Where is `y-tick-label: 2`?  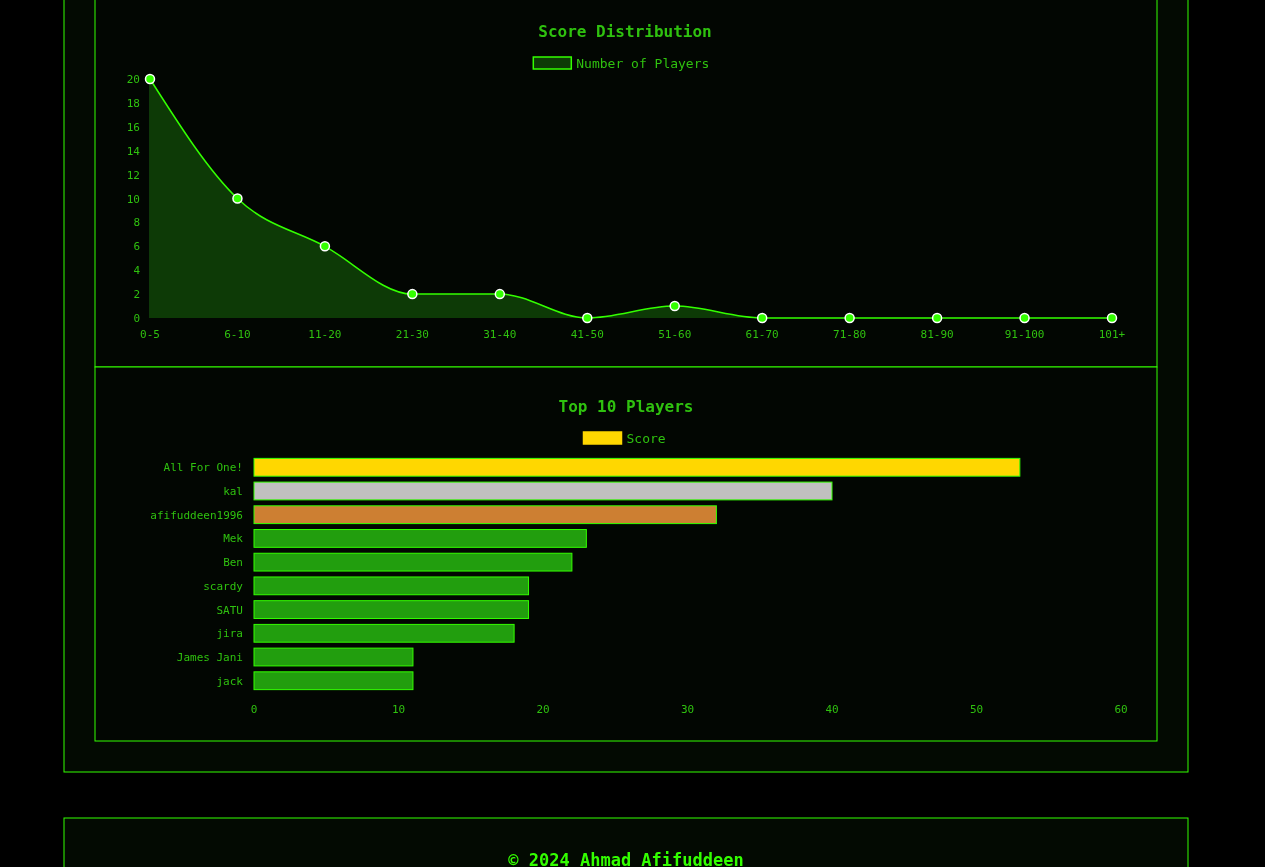
y-tick-label: 2 is located at coordinates (136, 295).